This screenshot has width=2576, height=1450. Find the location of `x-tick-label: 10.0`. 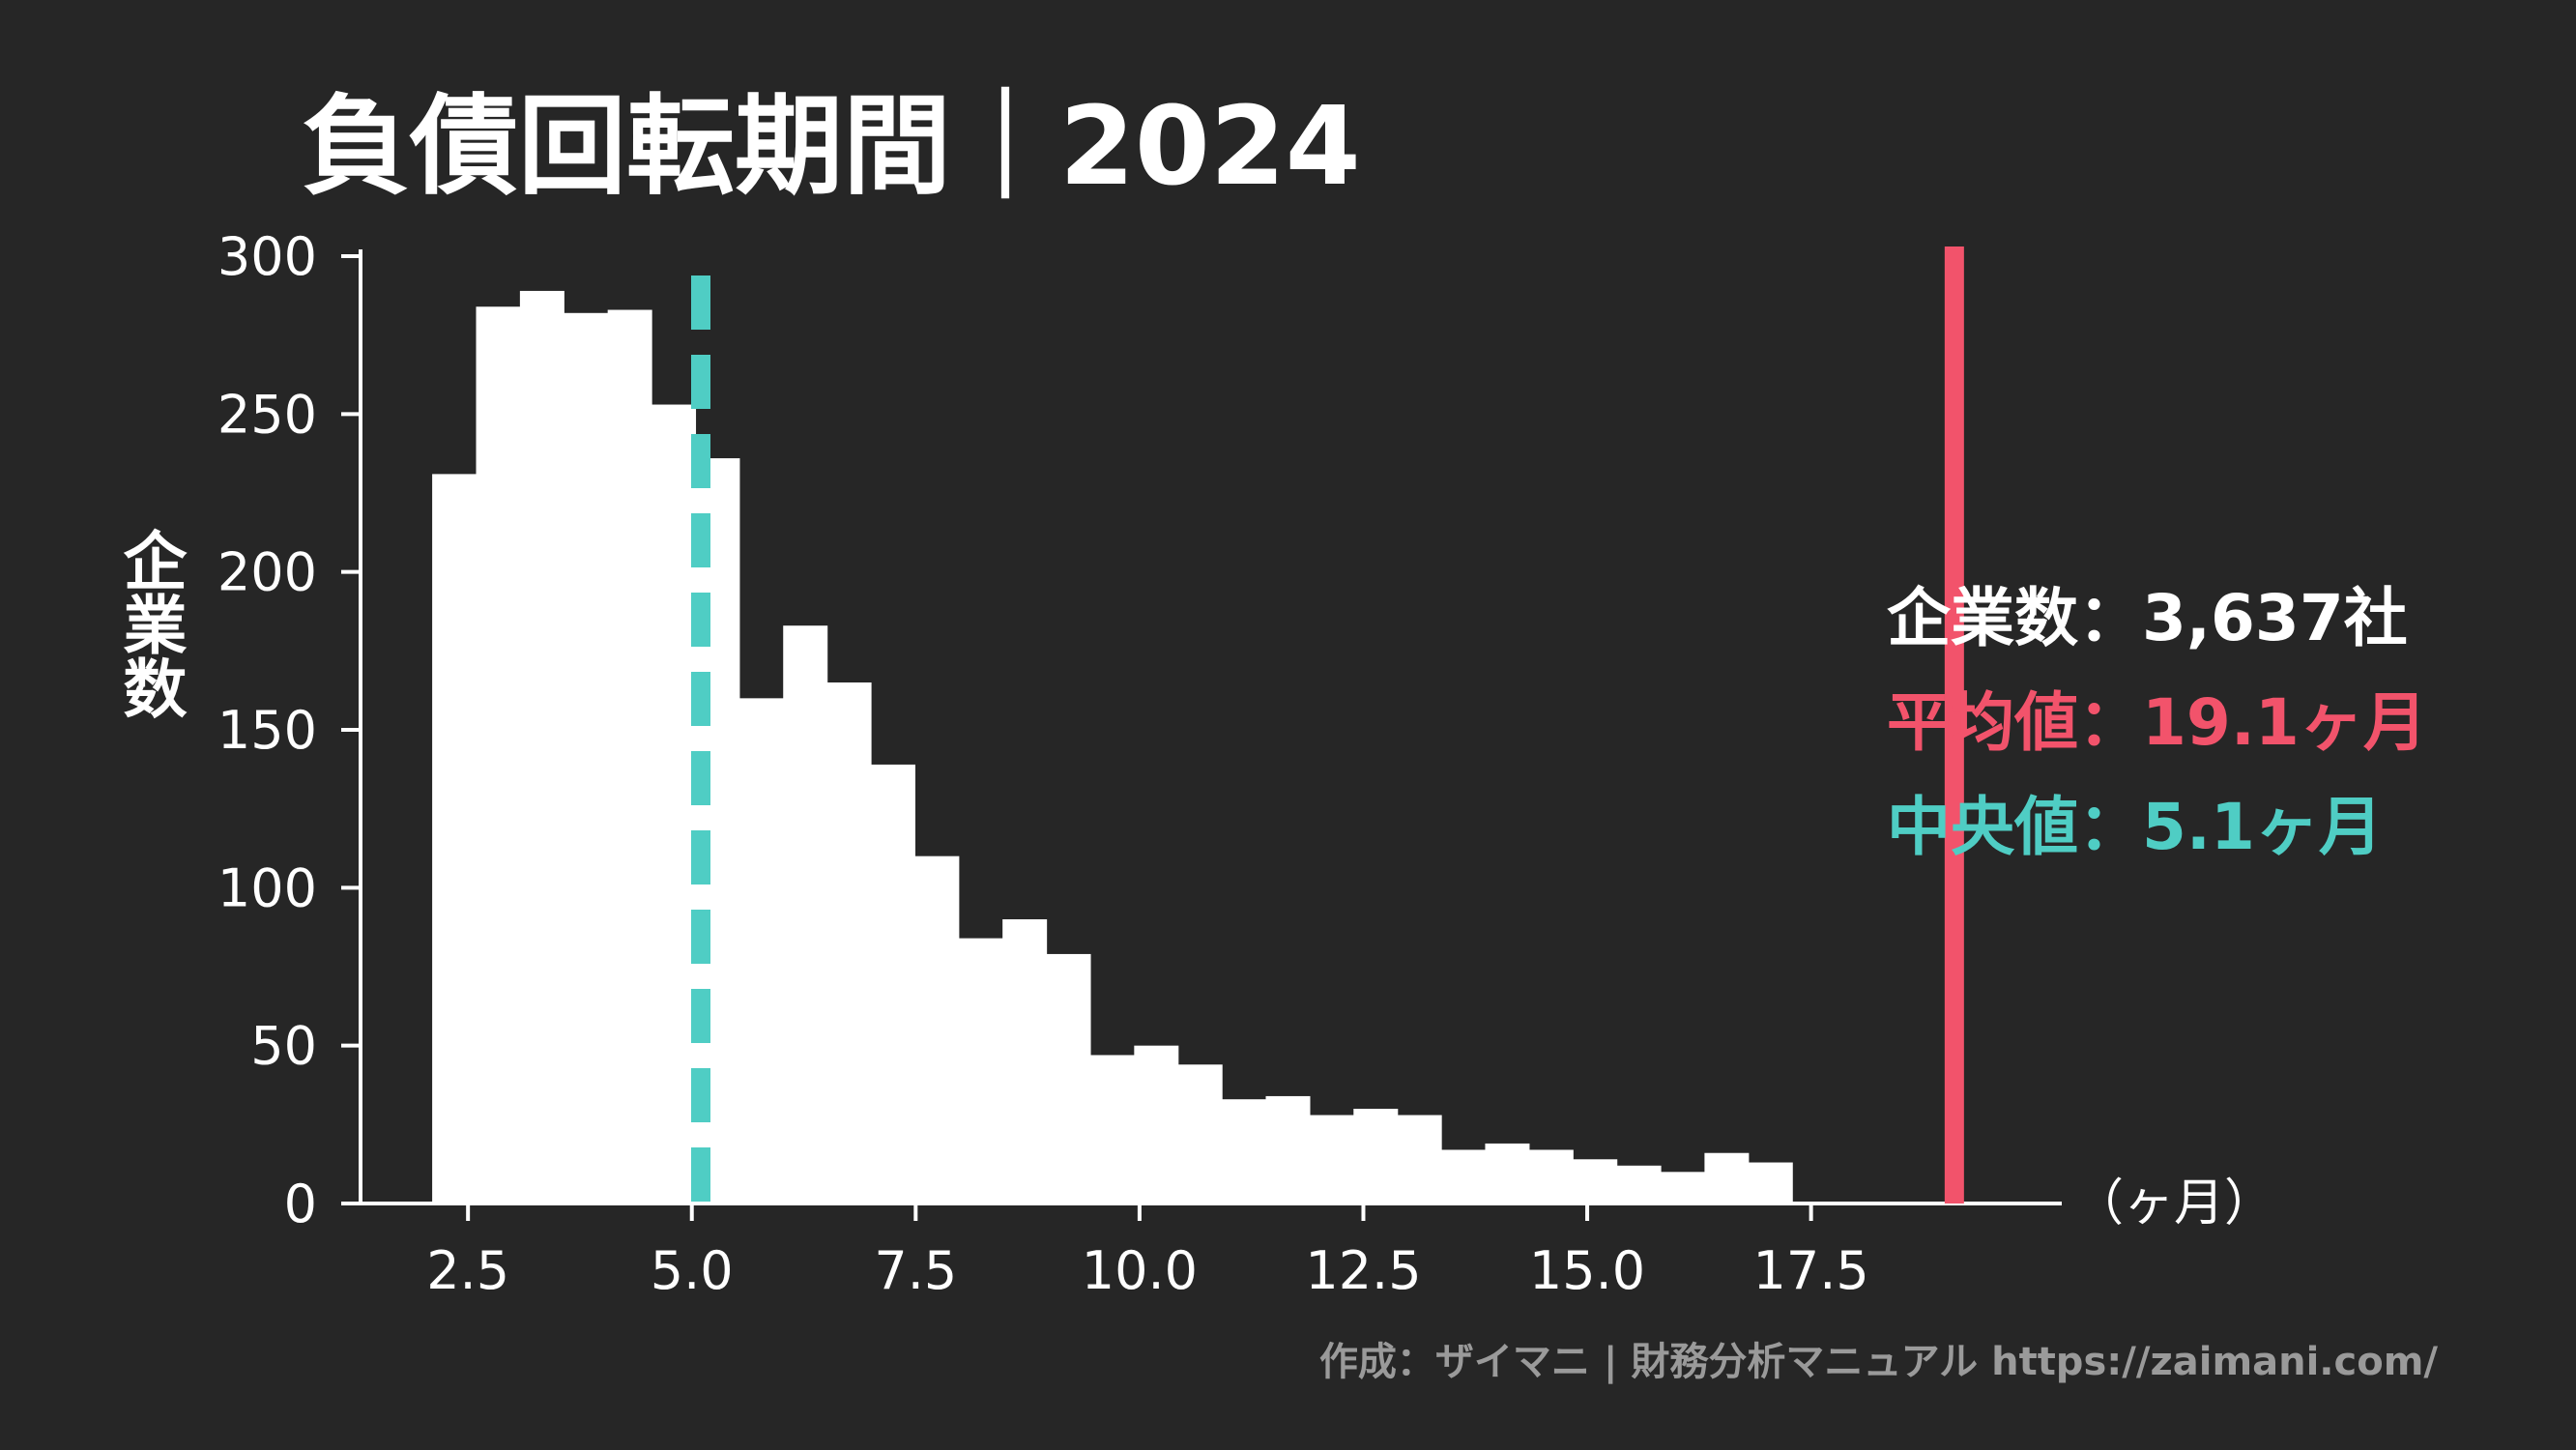

x-tick-label: 10.0 is located at coordinates (1140, 1270).